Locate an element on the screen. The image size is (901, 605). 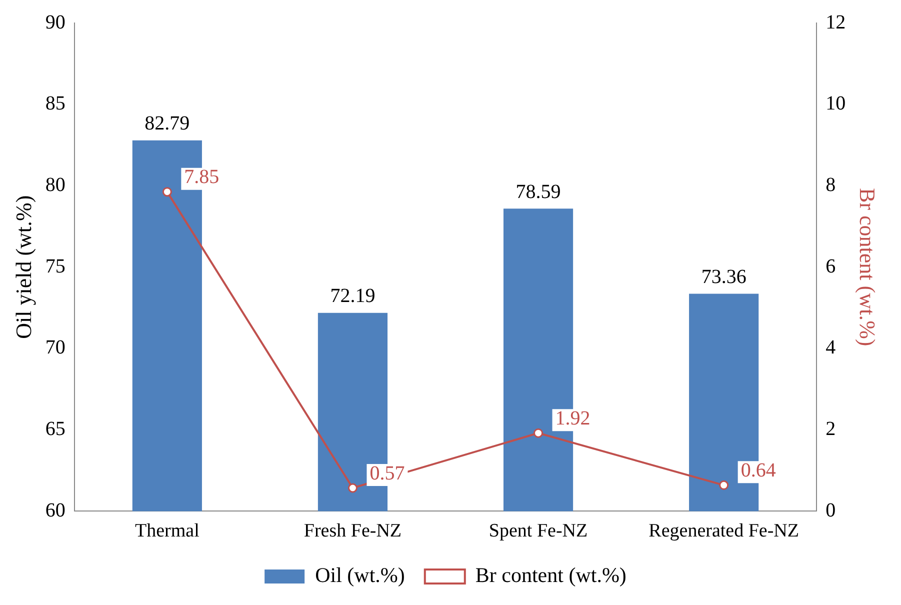
y-axis-title: Oil yield (wt.%) is located at coordinates (23, 267).